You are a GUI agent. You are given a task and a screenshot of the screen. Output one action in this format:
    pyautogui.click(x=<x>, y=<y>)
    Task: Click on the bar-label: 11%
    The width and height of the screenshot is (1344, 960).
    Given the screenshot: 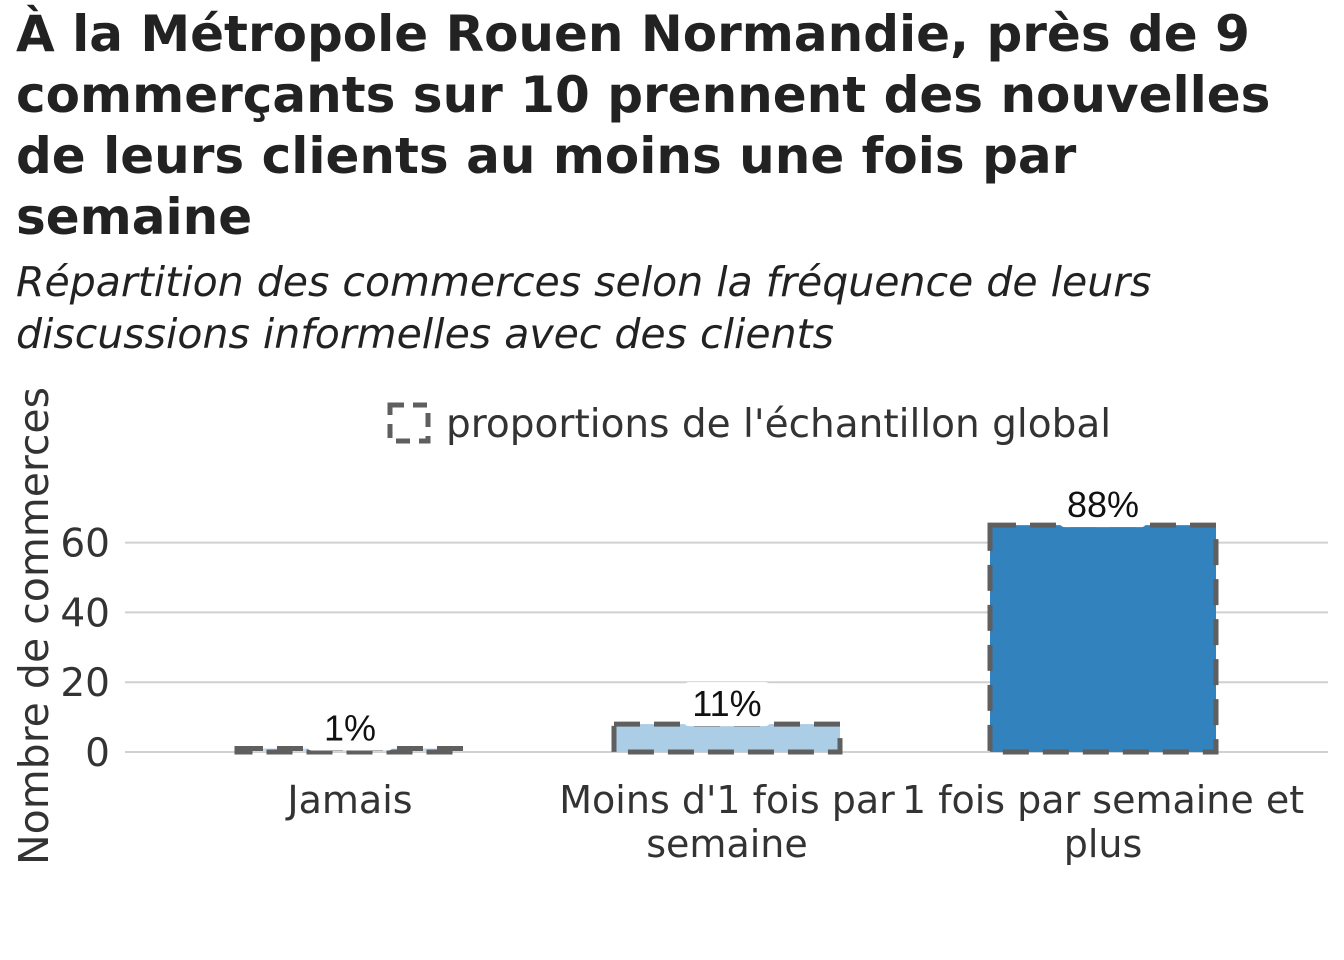 What is the action you would take?
    pyautogui.click(x=726, y=703)
    